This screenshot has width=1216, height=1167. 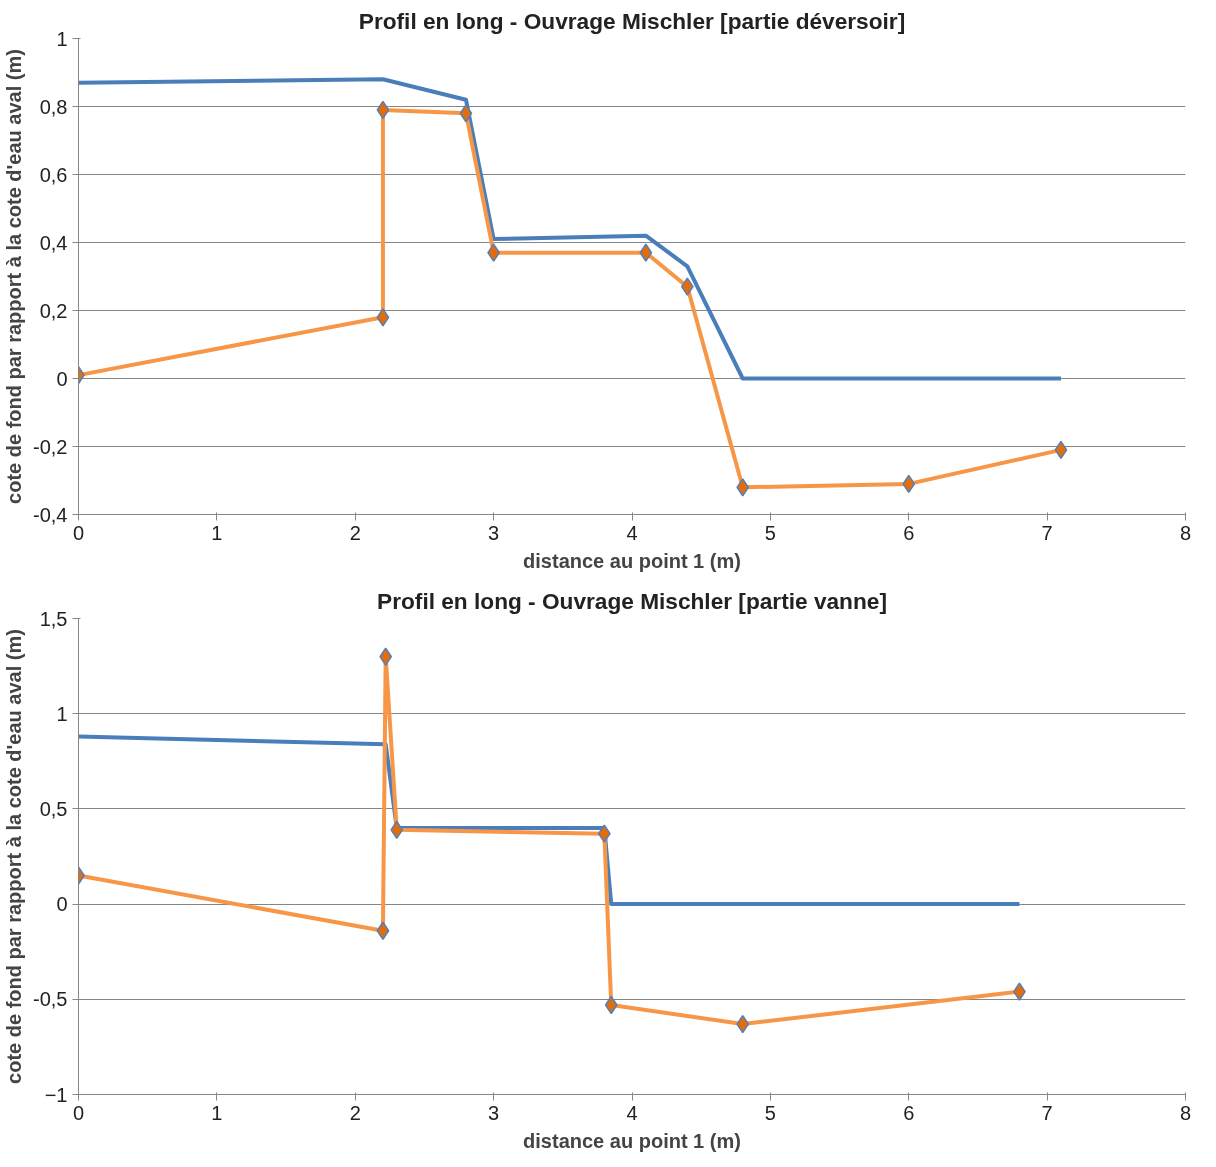 What do you see at coordinates (53, 808) in the screenshot?
I see `y-tick-label: 0,5` at bounding box center [53, 808].